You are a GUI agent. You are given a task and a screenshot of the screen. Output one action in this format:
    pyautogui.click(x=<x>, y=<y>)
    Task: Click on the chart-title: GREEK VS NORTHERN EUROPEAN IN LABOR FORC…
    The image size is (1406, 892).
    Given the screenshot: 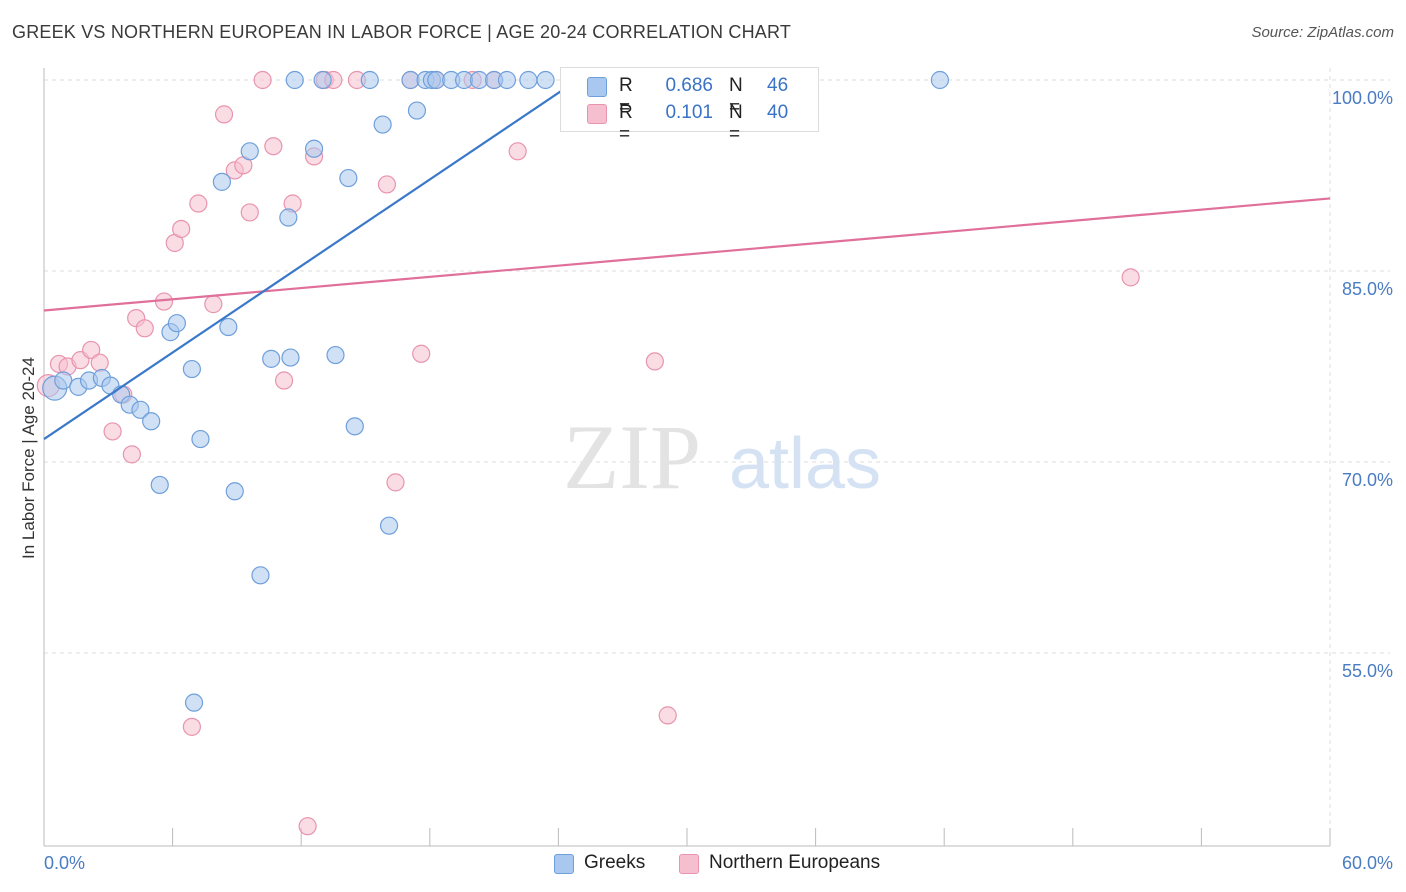 What is the action you would take?
    pyautogui.click(x=402, y=32)
    